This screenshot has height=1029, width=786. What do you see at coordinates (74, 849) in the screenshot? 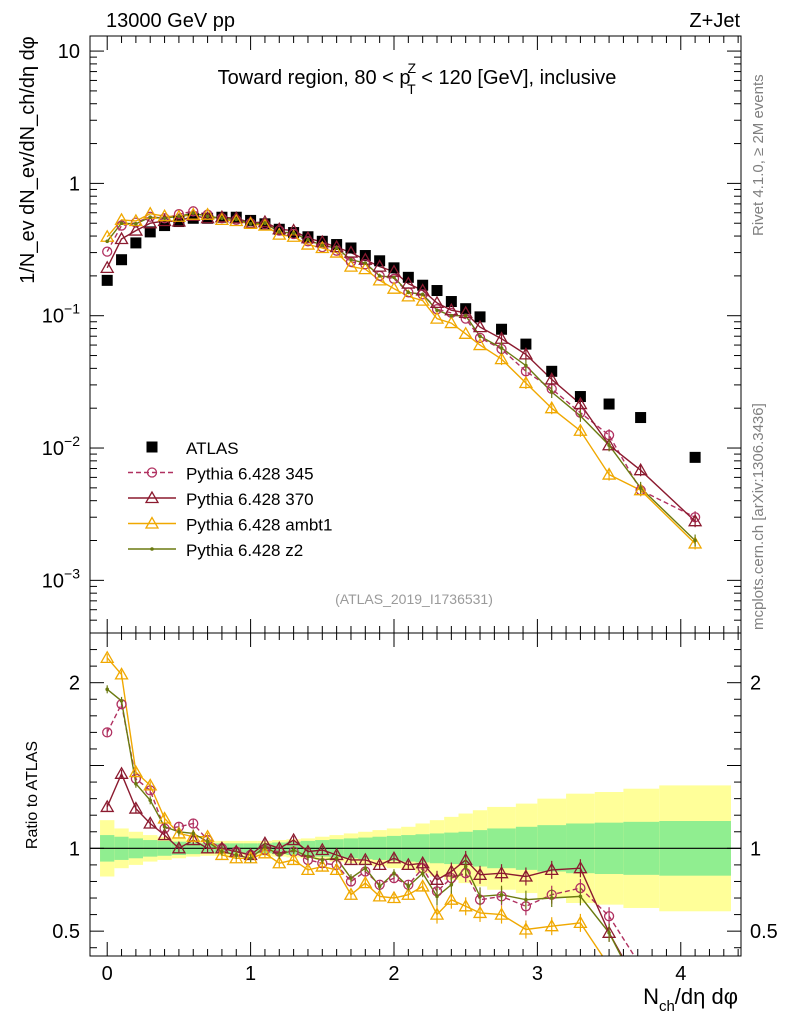
I see `ratio-y-tick-label-left: 1` at bounding box center [74, 849].